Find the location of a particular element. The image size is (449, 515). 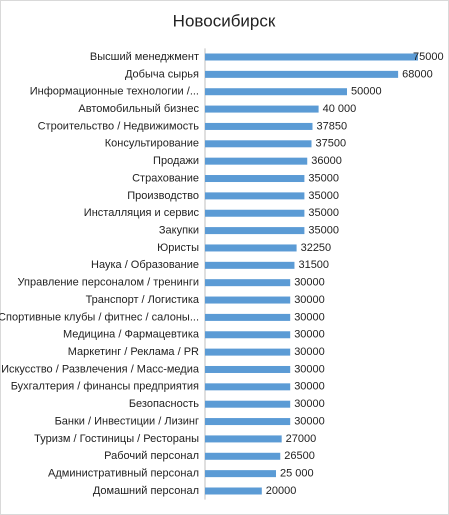

y-tick-label: Безопасность is located at coordinates (164, 404).